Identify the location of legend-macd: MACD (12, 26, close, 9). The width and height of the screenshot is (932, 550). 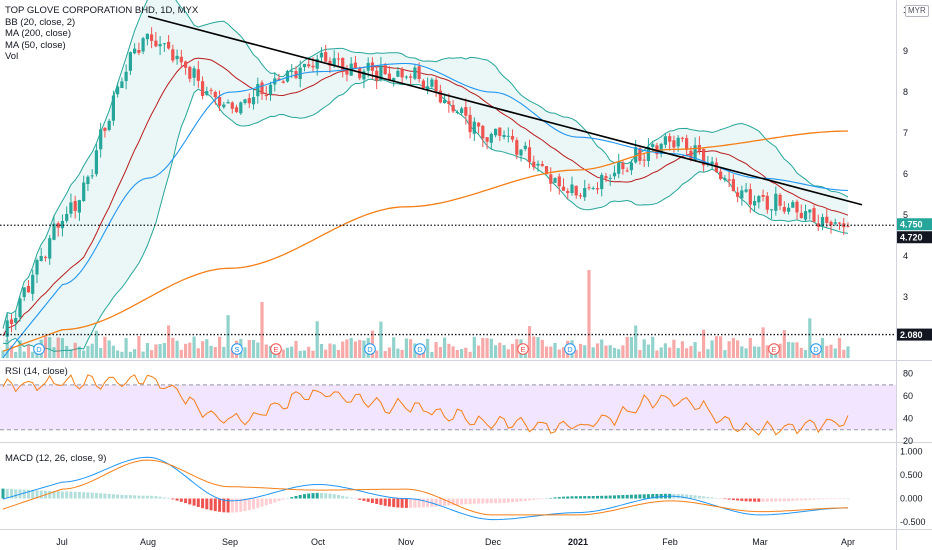
(56, 458).